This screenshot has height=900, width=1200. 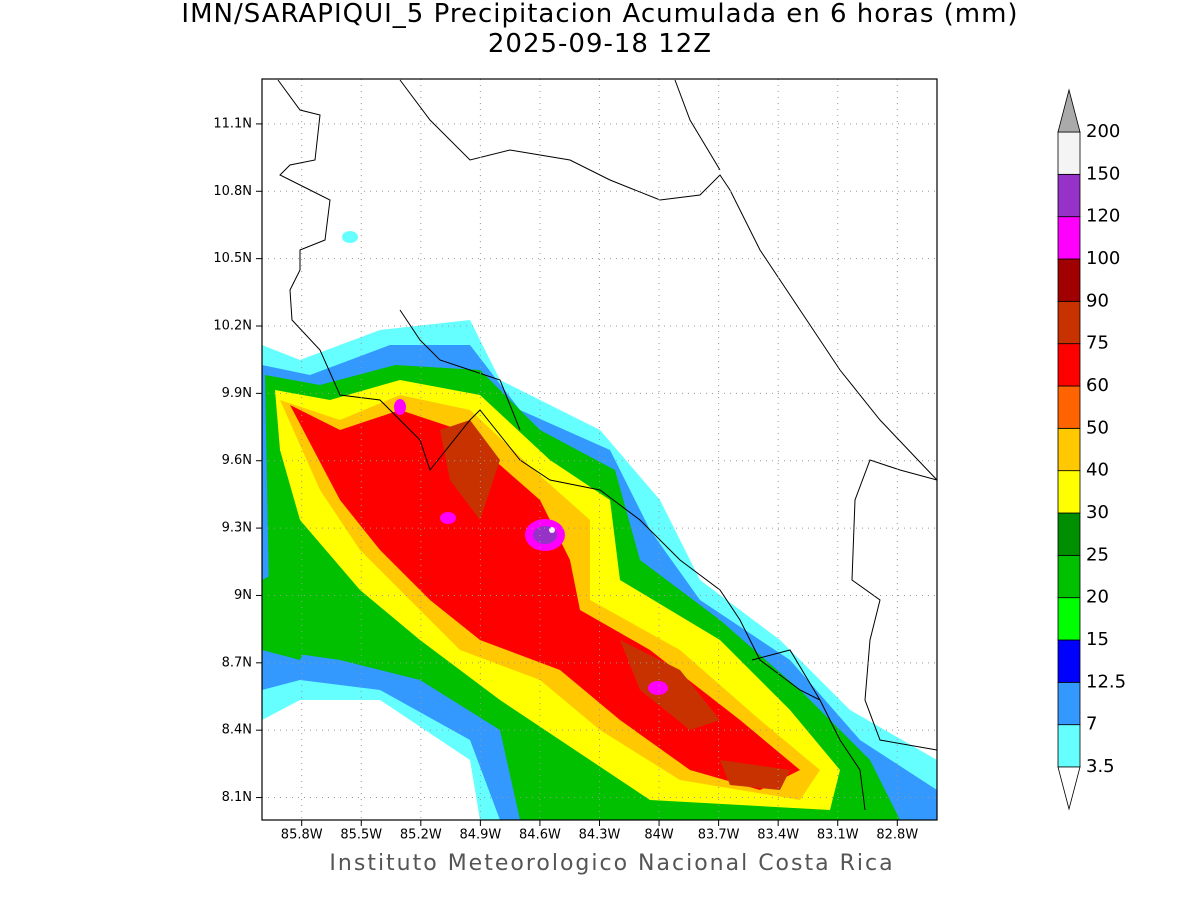 What do you see at coordinates (232, 326) in the screenshot?
I see `y-tick-label: 10.2N` at bounding box center [232, 326].